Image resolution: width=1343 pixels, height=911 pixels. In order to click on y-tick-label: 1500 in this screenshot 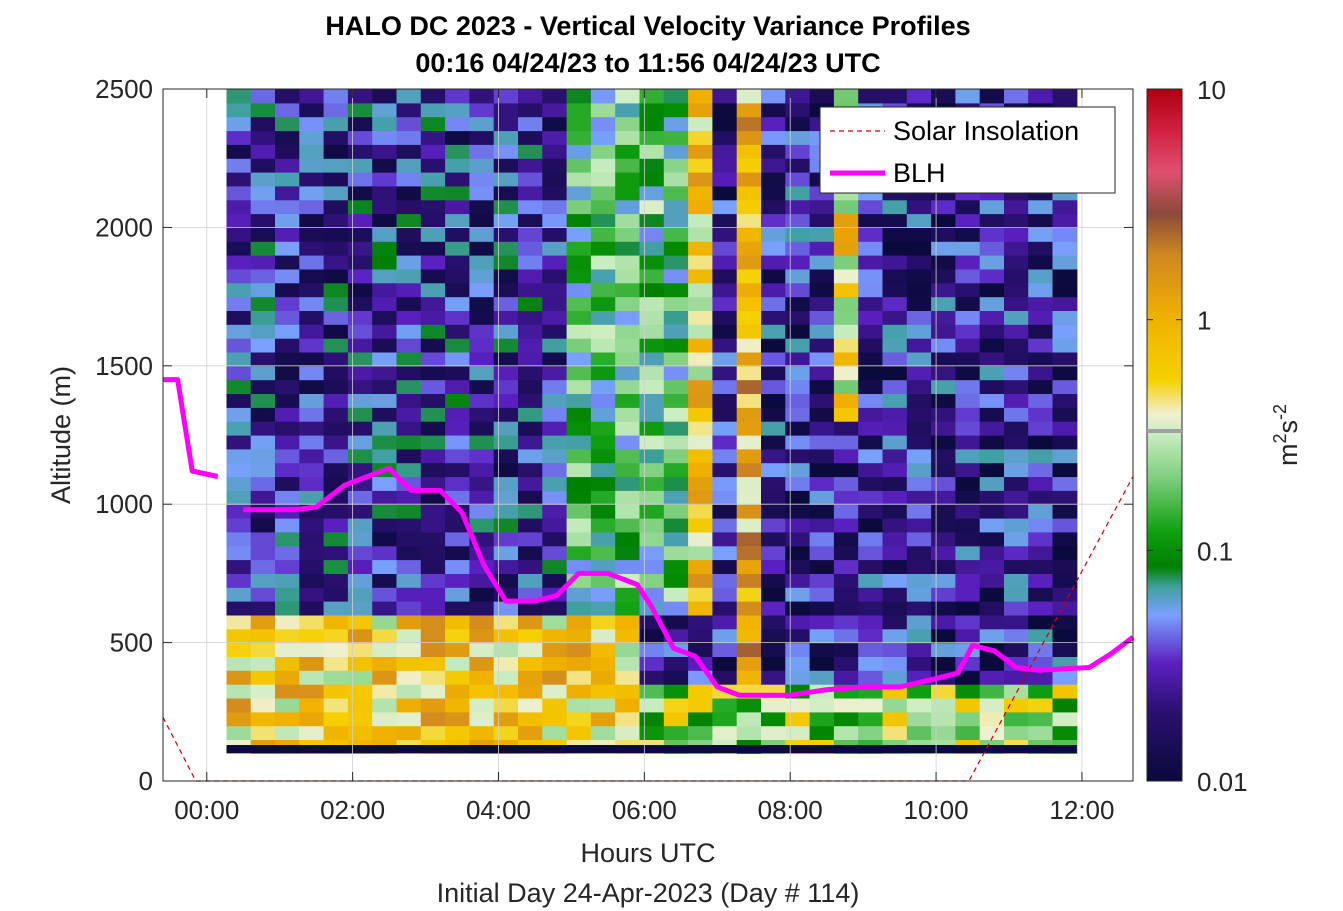, I will do `click(124, 366)`.